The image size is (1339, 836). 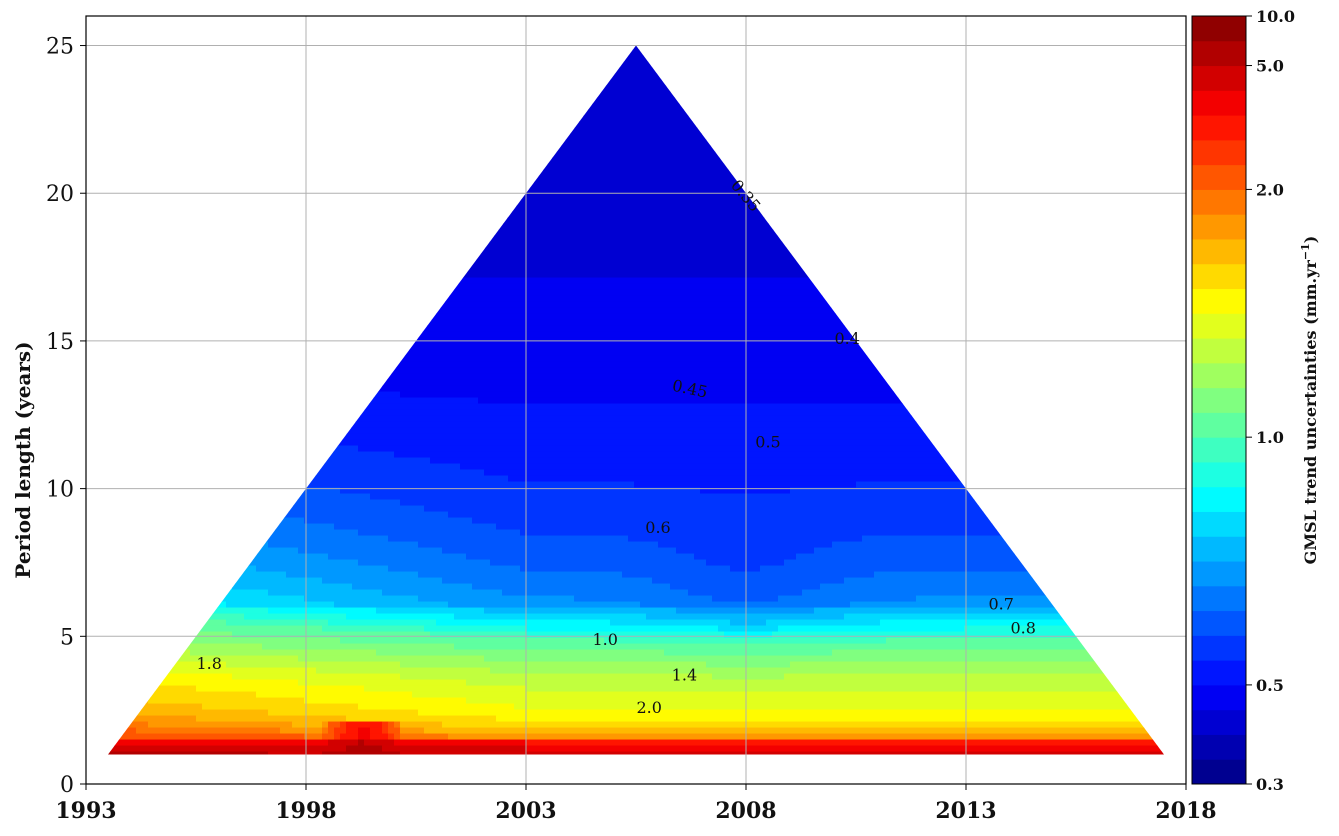 I want to click on contour-label: 0.6, so click(x=657, y=527).